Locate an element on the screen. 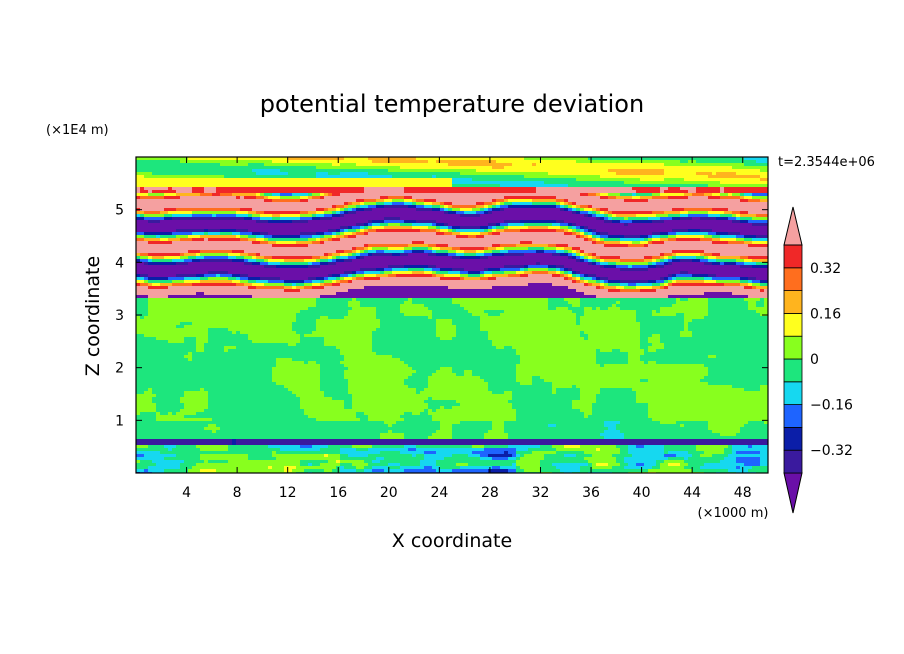 The width and height of the screenshot is (904, 654). colorbar: 0.32 0.16 0 −0.16 −0.32 is located at coordinates (818, 360).